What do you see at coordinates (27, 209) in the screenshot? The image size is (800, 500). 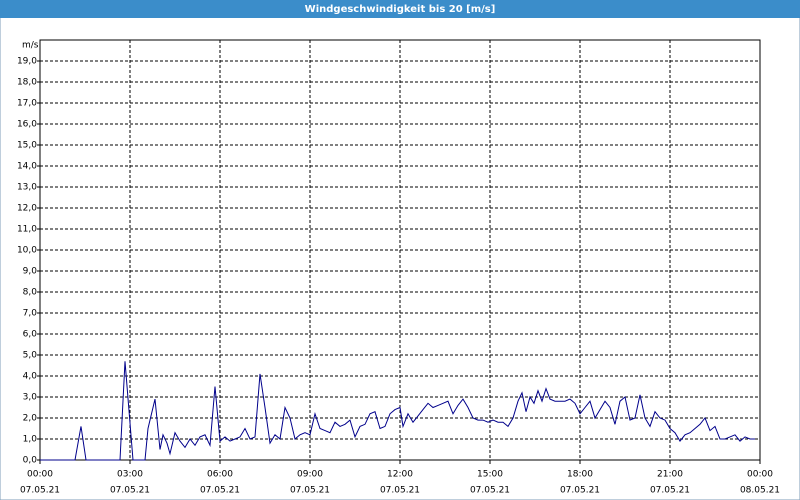 I see `y-tick-label: 12,0` at bounding box center [27, 209].